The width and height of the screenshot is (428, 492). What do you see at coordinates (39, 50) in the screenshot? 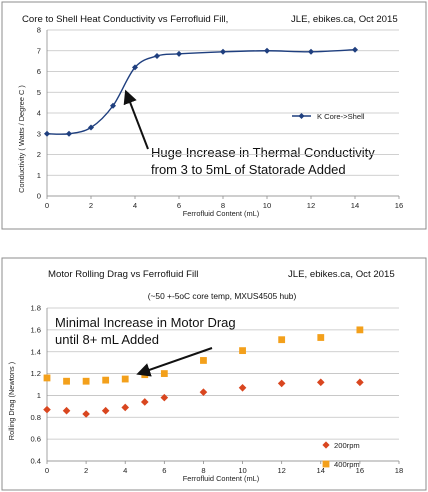
I see `chart1-ytick-label: 7` at bounding box center [39, 50].